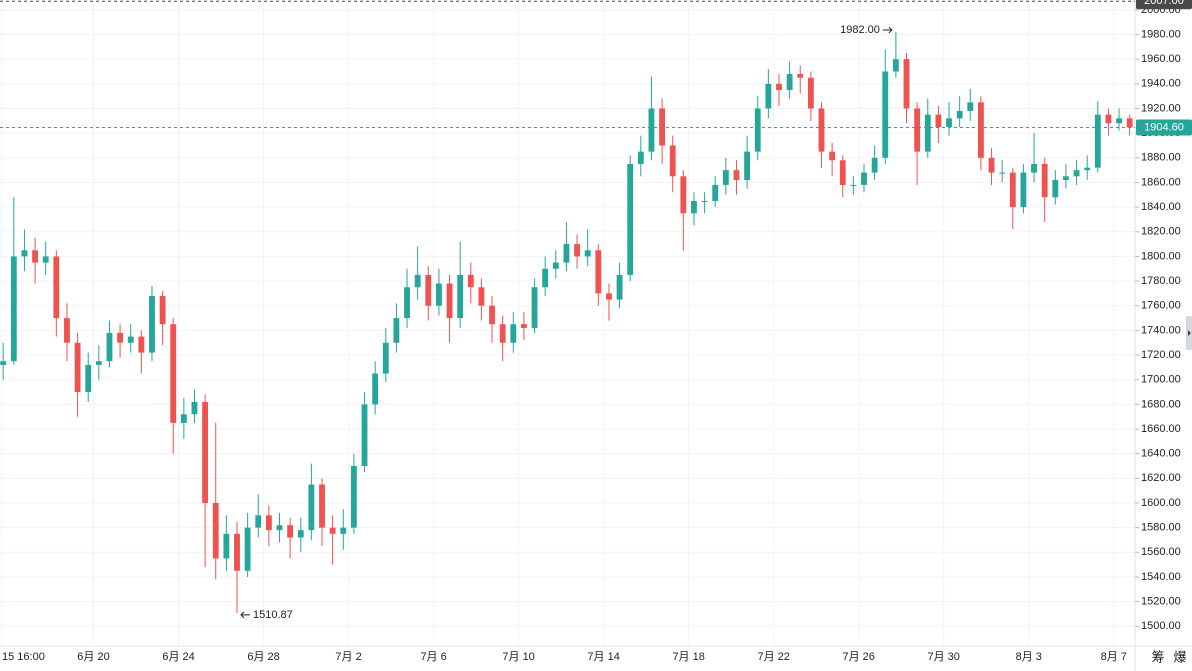  Describe the element at coordinates (1157, 656) in the screenshot. I see `toolbar-button: 筹` at that location.